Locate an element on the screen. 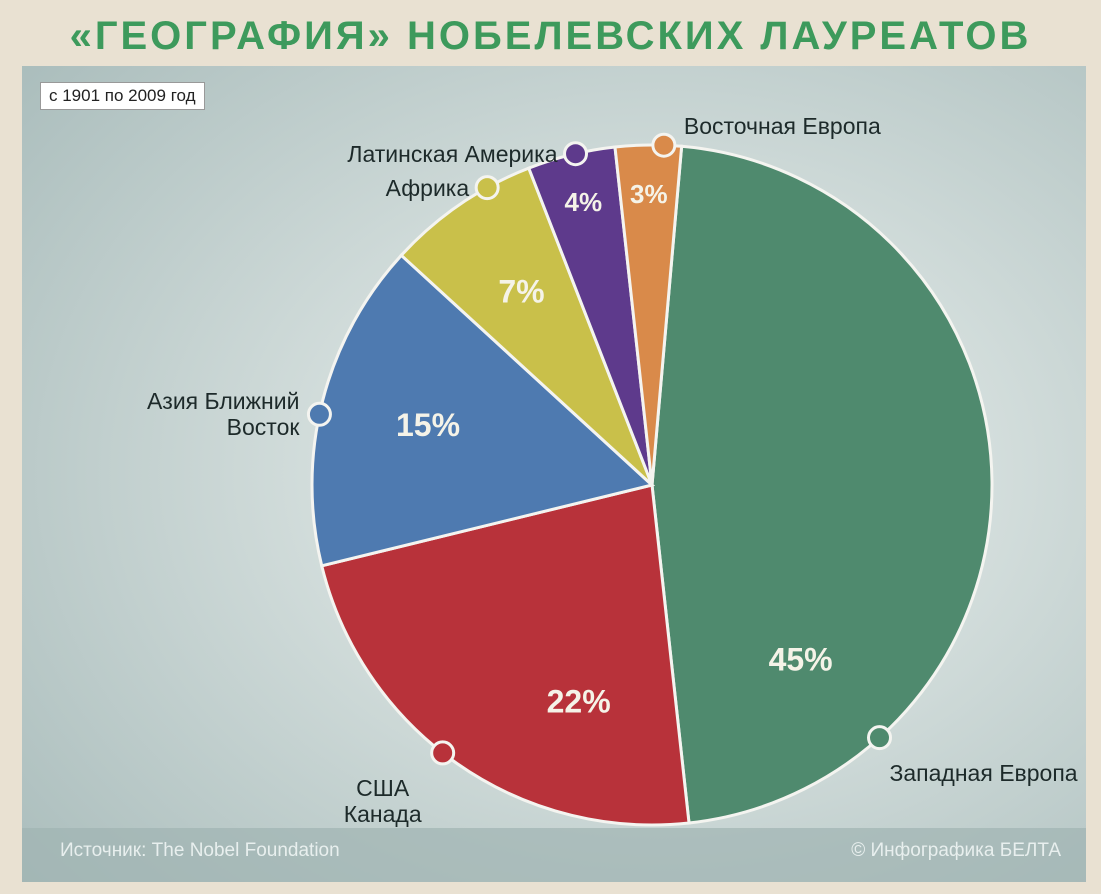 This screenshot has height=894, width=1101. category-label: Африка is located at coordinates (427, 187).